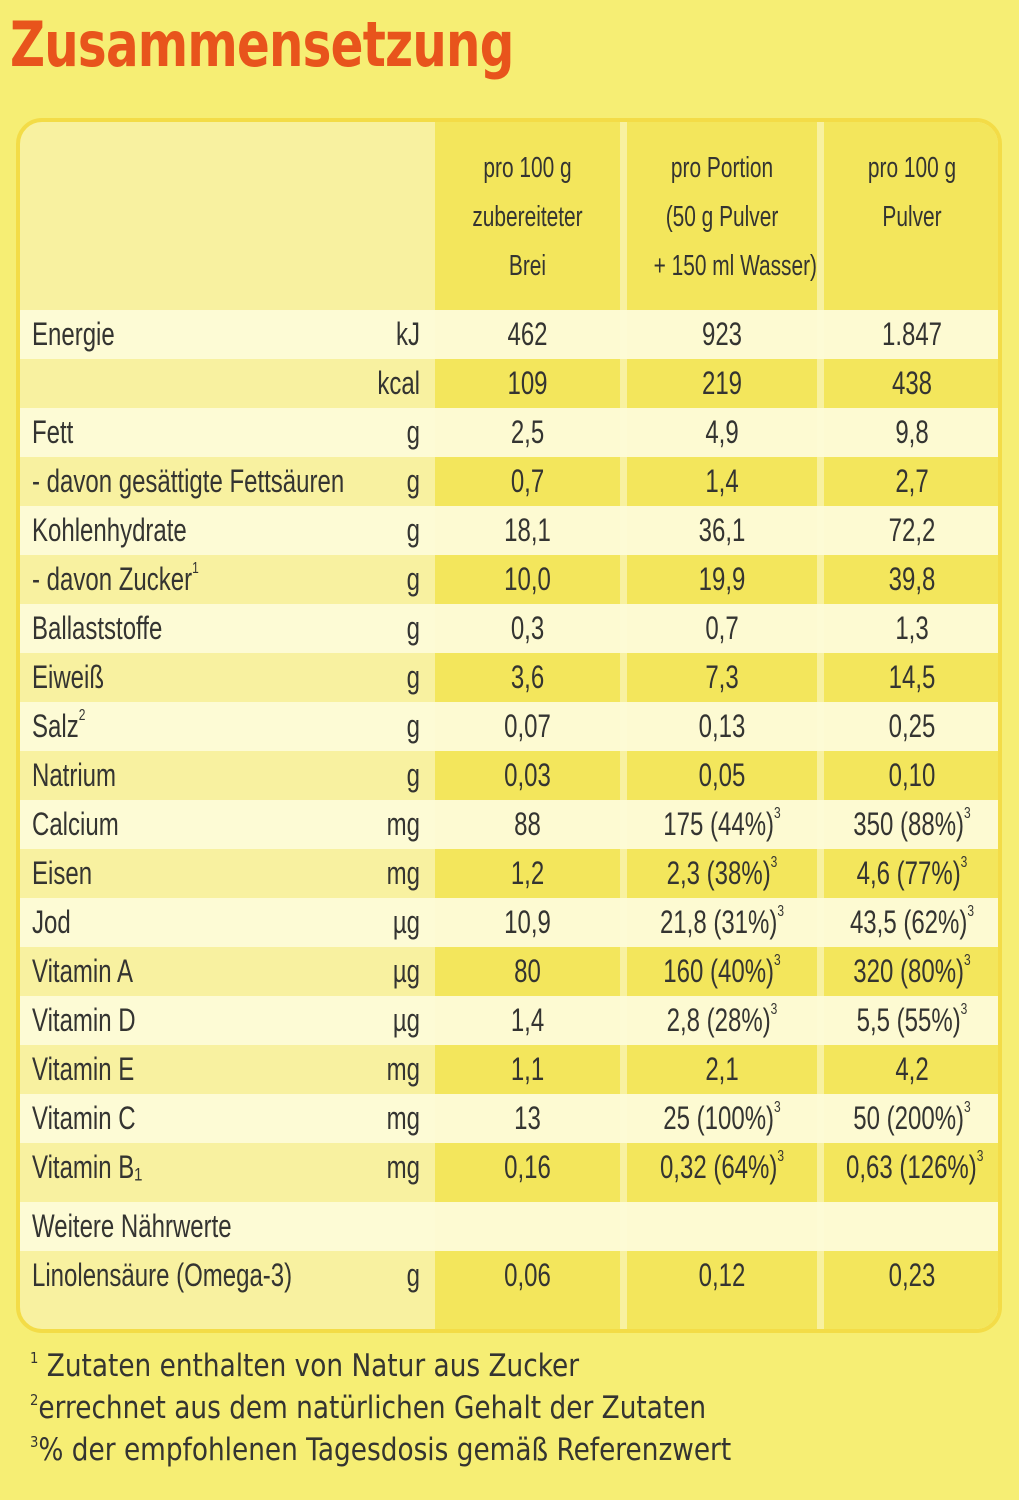 Image resolution: width=1019 pixels, height=1500 pixels. Describe the element at coordinates (509, 432) in the screenshot. I see `table-row: Fett g 2,5 4,9 9,8` at that location.